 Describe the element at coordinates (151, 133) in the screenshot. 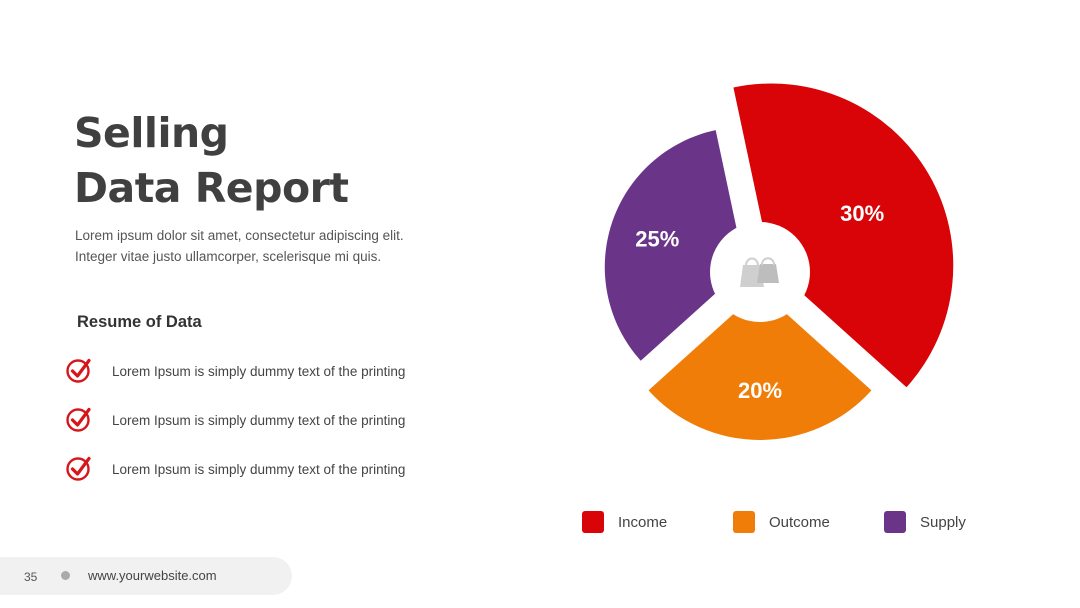

I see `title-line-1: Selling` at that location.